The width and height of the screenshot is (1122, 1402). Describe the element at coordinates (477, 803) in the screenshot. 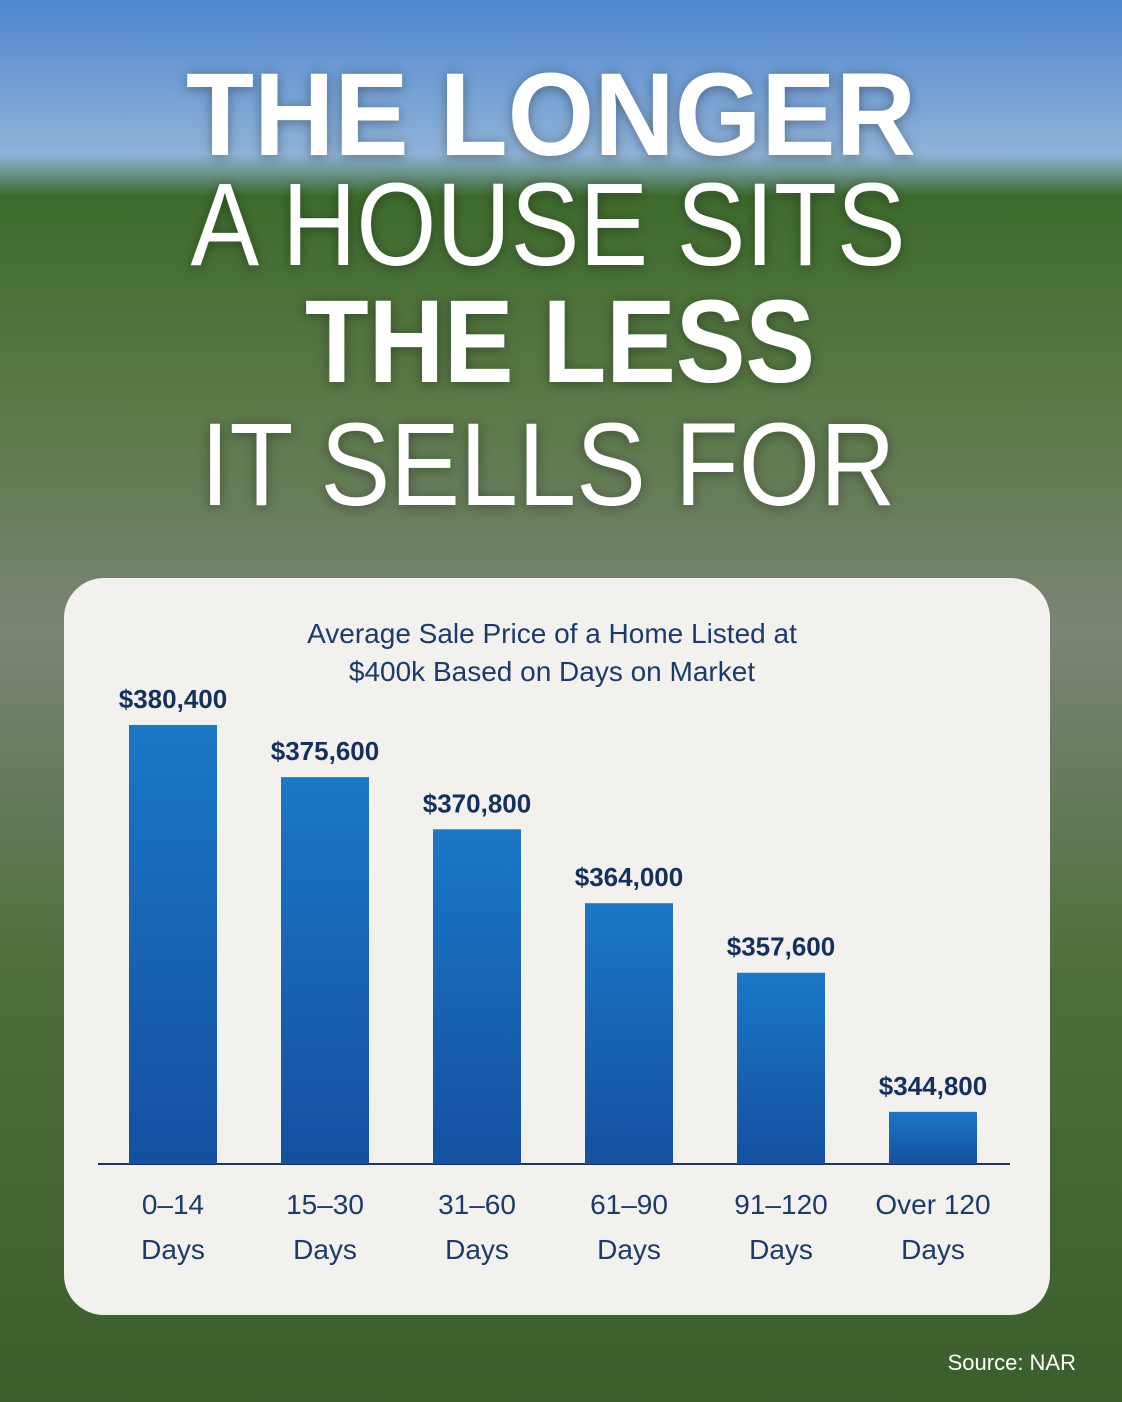

I see `value-label: $370,800` at that location.